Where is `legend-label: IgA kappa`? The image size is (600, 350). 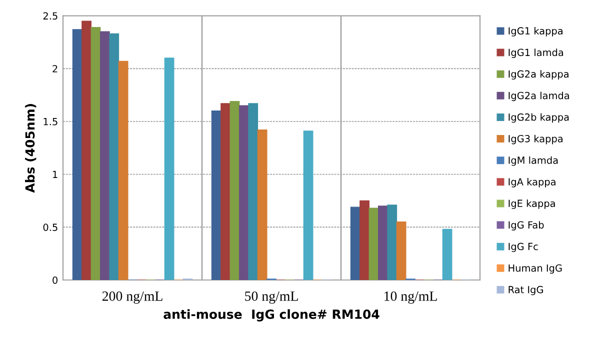
legend-label: IgA kappa is located at coordinates (532, 183).